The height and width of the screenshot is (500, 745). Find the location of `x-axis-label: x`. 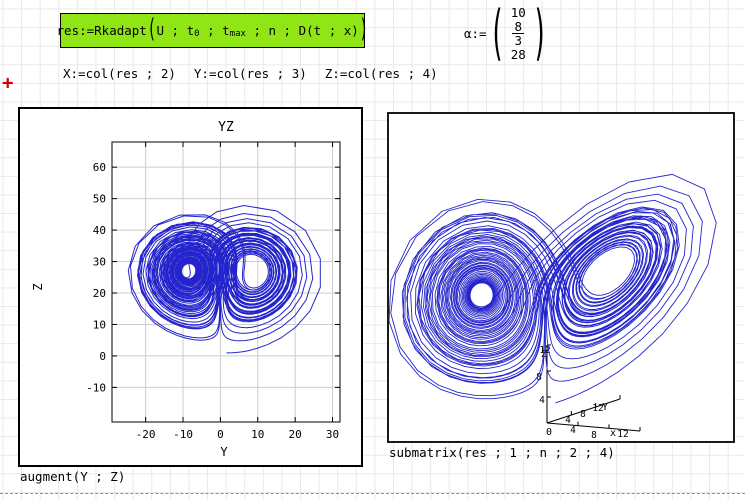

x-axis-label: x is located at coordinates (613, 433).